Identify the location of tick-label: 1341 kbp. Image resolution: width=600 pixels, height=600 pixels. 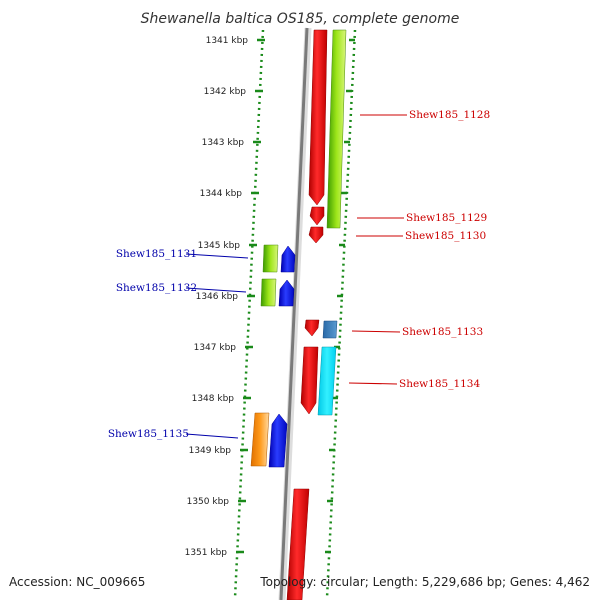
(227, 41).